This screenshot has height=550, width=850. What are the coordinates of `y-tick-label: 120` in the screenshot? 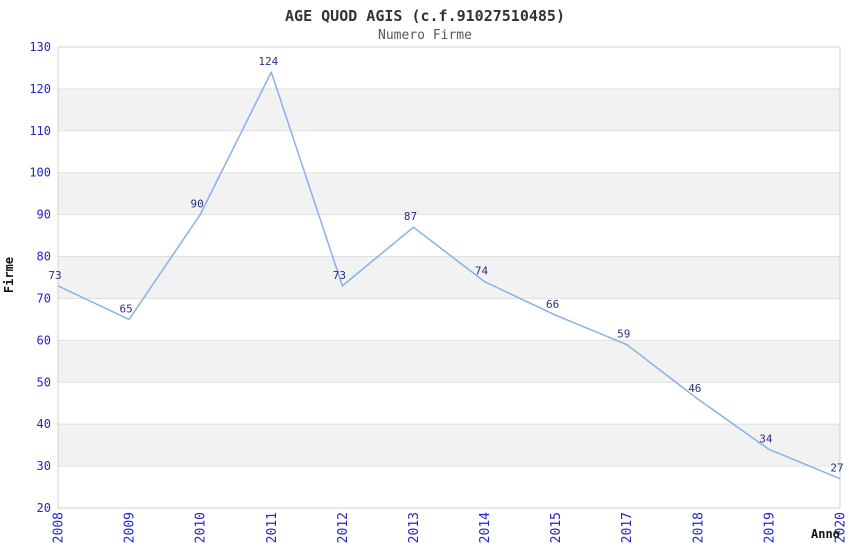 It's located at (40, 89).